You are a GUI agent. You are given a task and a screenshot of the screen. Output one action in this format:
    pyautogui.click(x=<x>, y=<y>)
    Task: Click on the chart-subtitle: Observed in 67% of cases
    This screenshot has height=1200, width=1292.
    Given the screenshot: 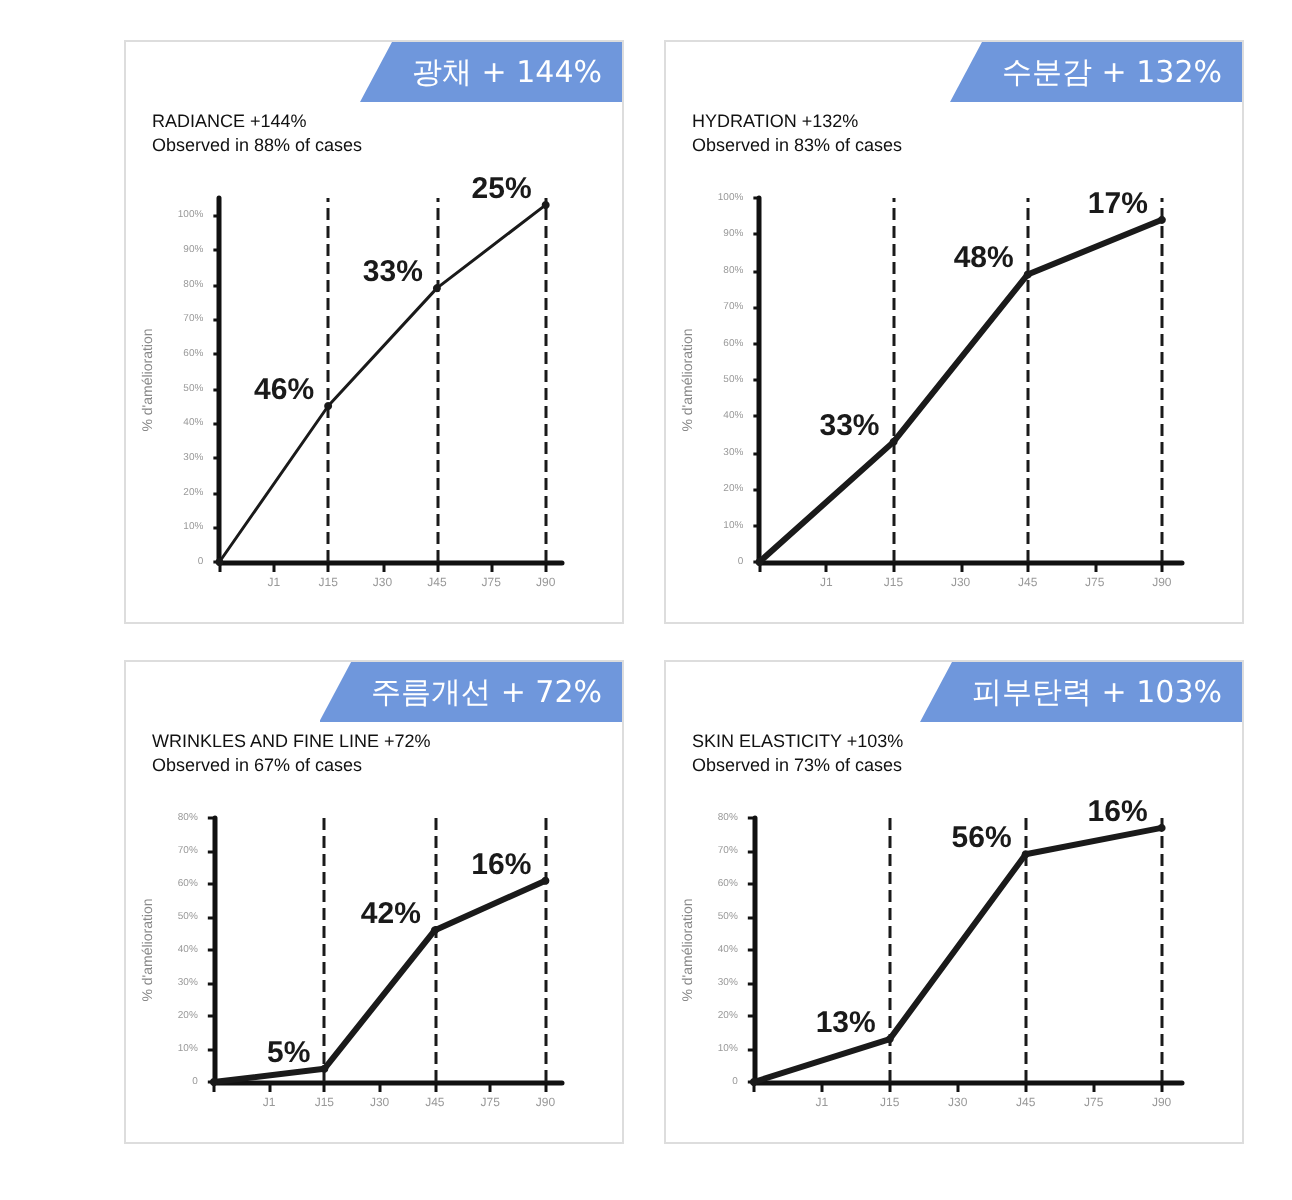 What is the action you would take?
    pyautogui.click(x=258, y=765)
    